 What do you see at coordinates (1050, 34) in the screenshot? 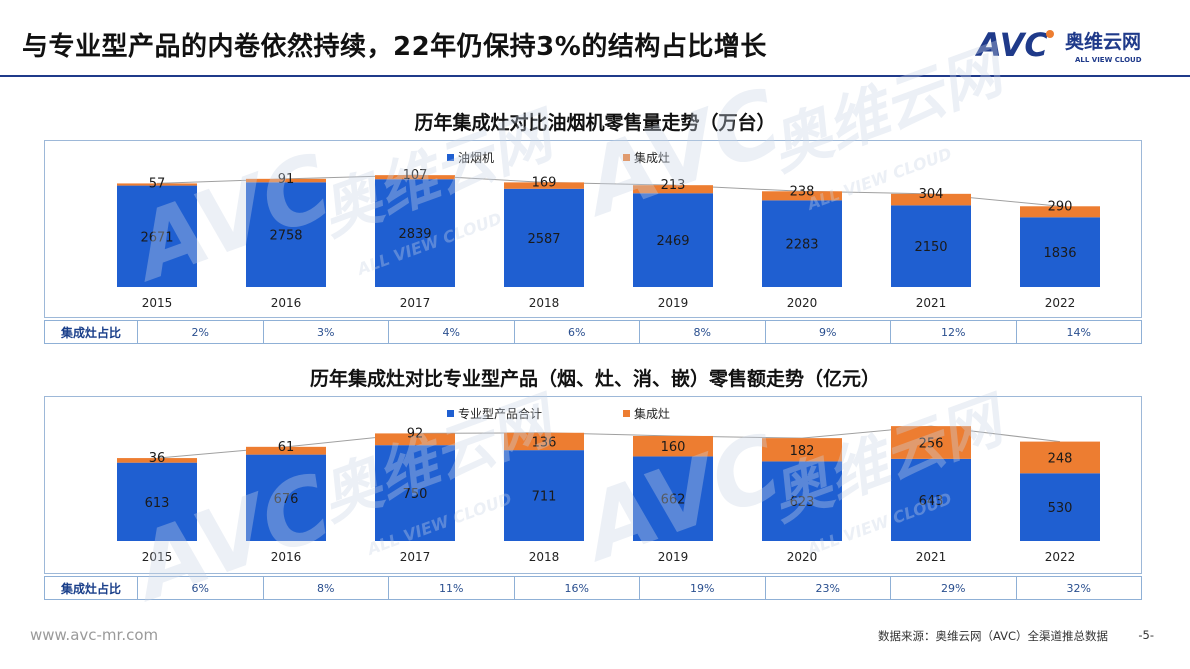
I see `logo-dot-icon` at bounding box center [1050, 34].